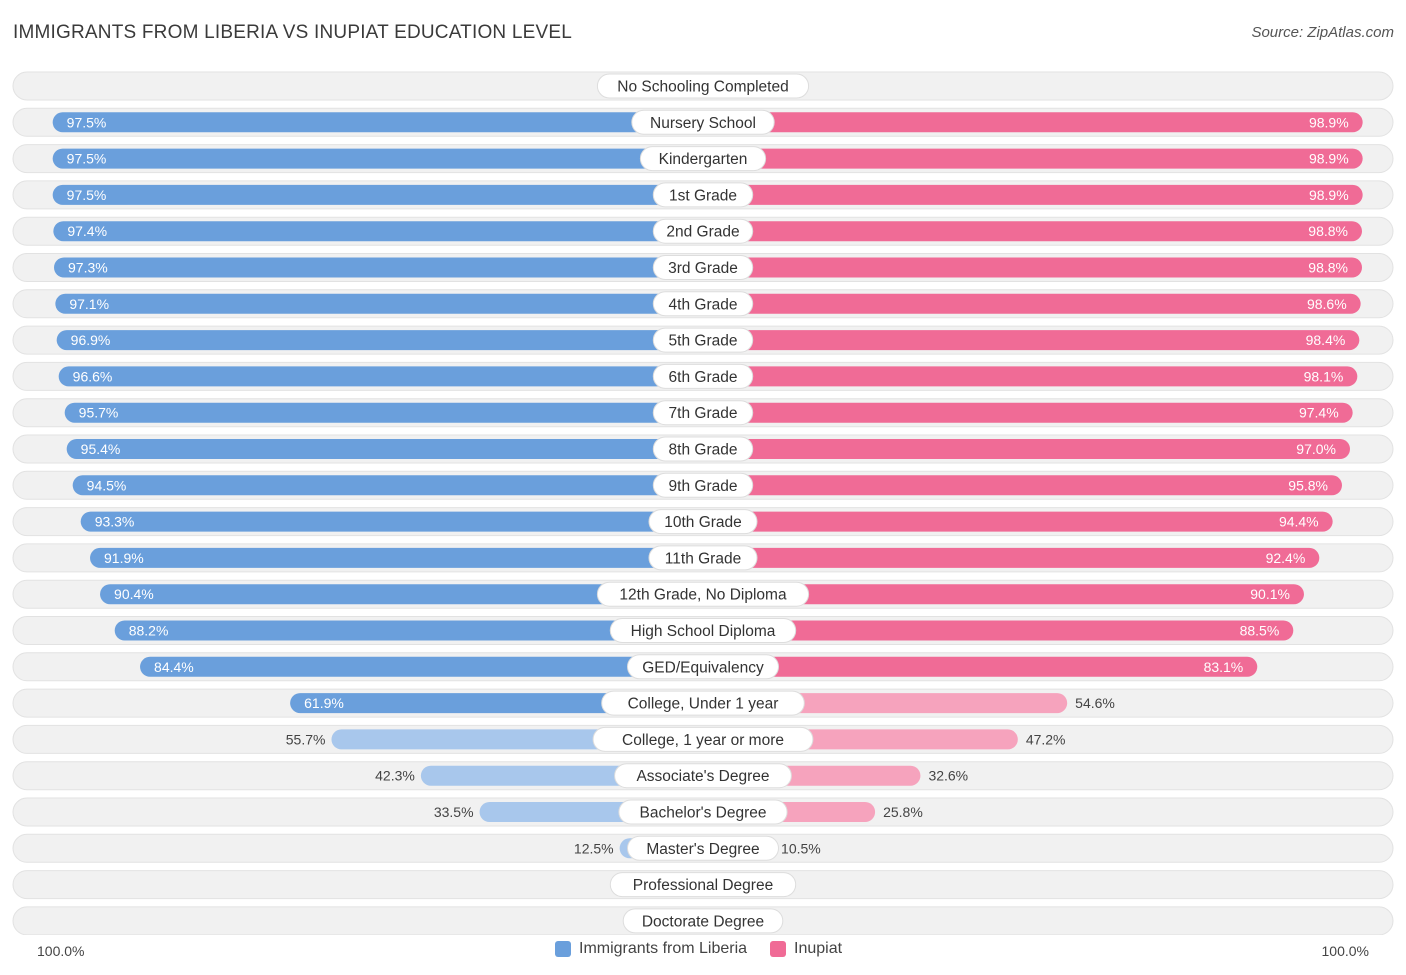 Image resolution: width=1406 pixels, height=975 pixels. Describe the element at coordinates (107, 485) in the screenshot. I see `value-label-left: 94.5%` at that location.